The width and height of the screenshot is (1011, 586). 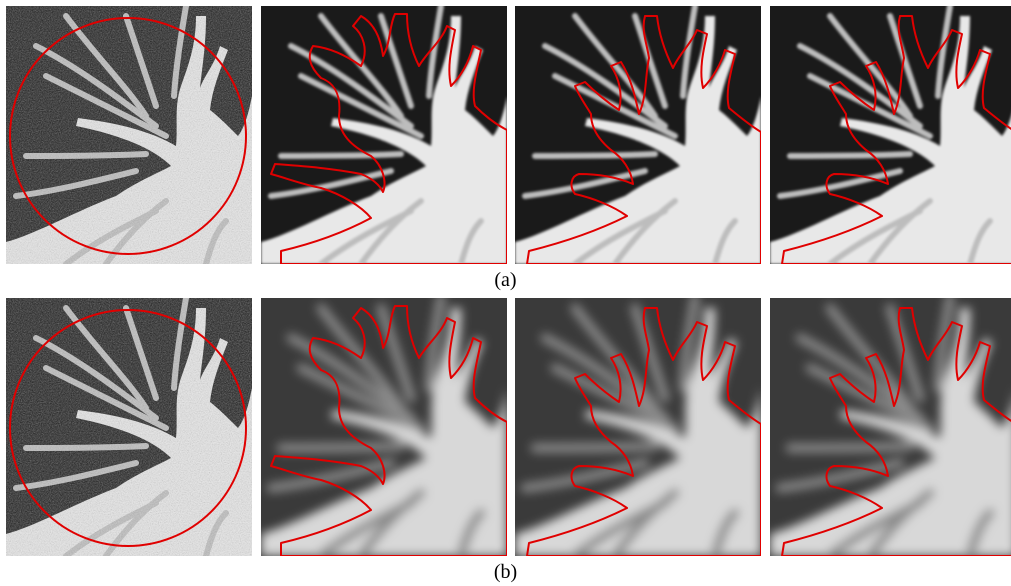 I want to click on input-image-a, so click(x=129, y=135).